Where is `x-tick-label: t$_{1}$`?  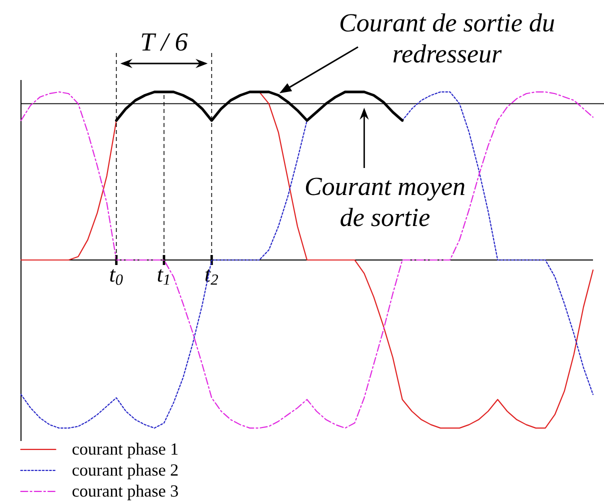
x-tick-label: t$_{1}$ is located at coordinates (164, 277).